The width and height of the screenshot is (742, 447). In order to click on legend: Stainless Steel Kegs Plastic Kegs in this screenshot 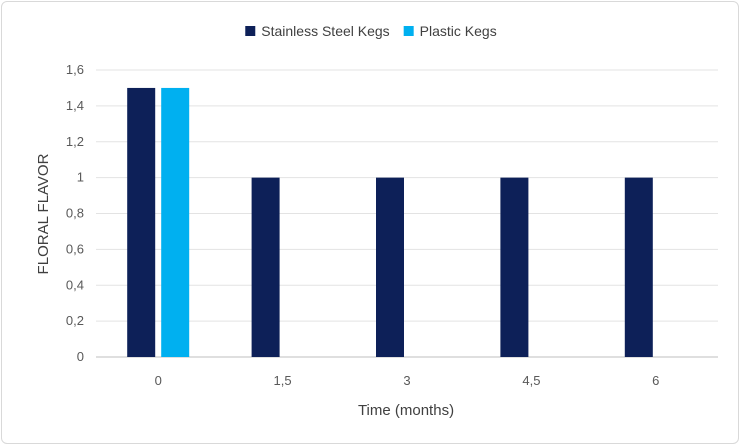, I will do `click(371, 31)`.